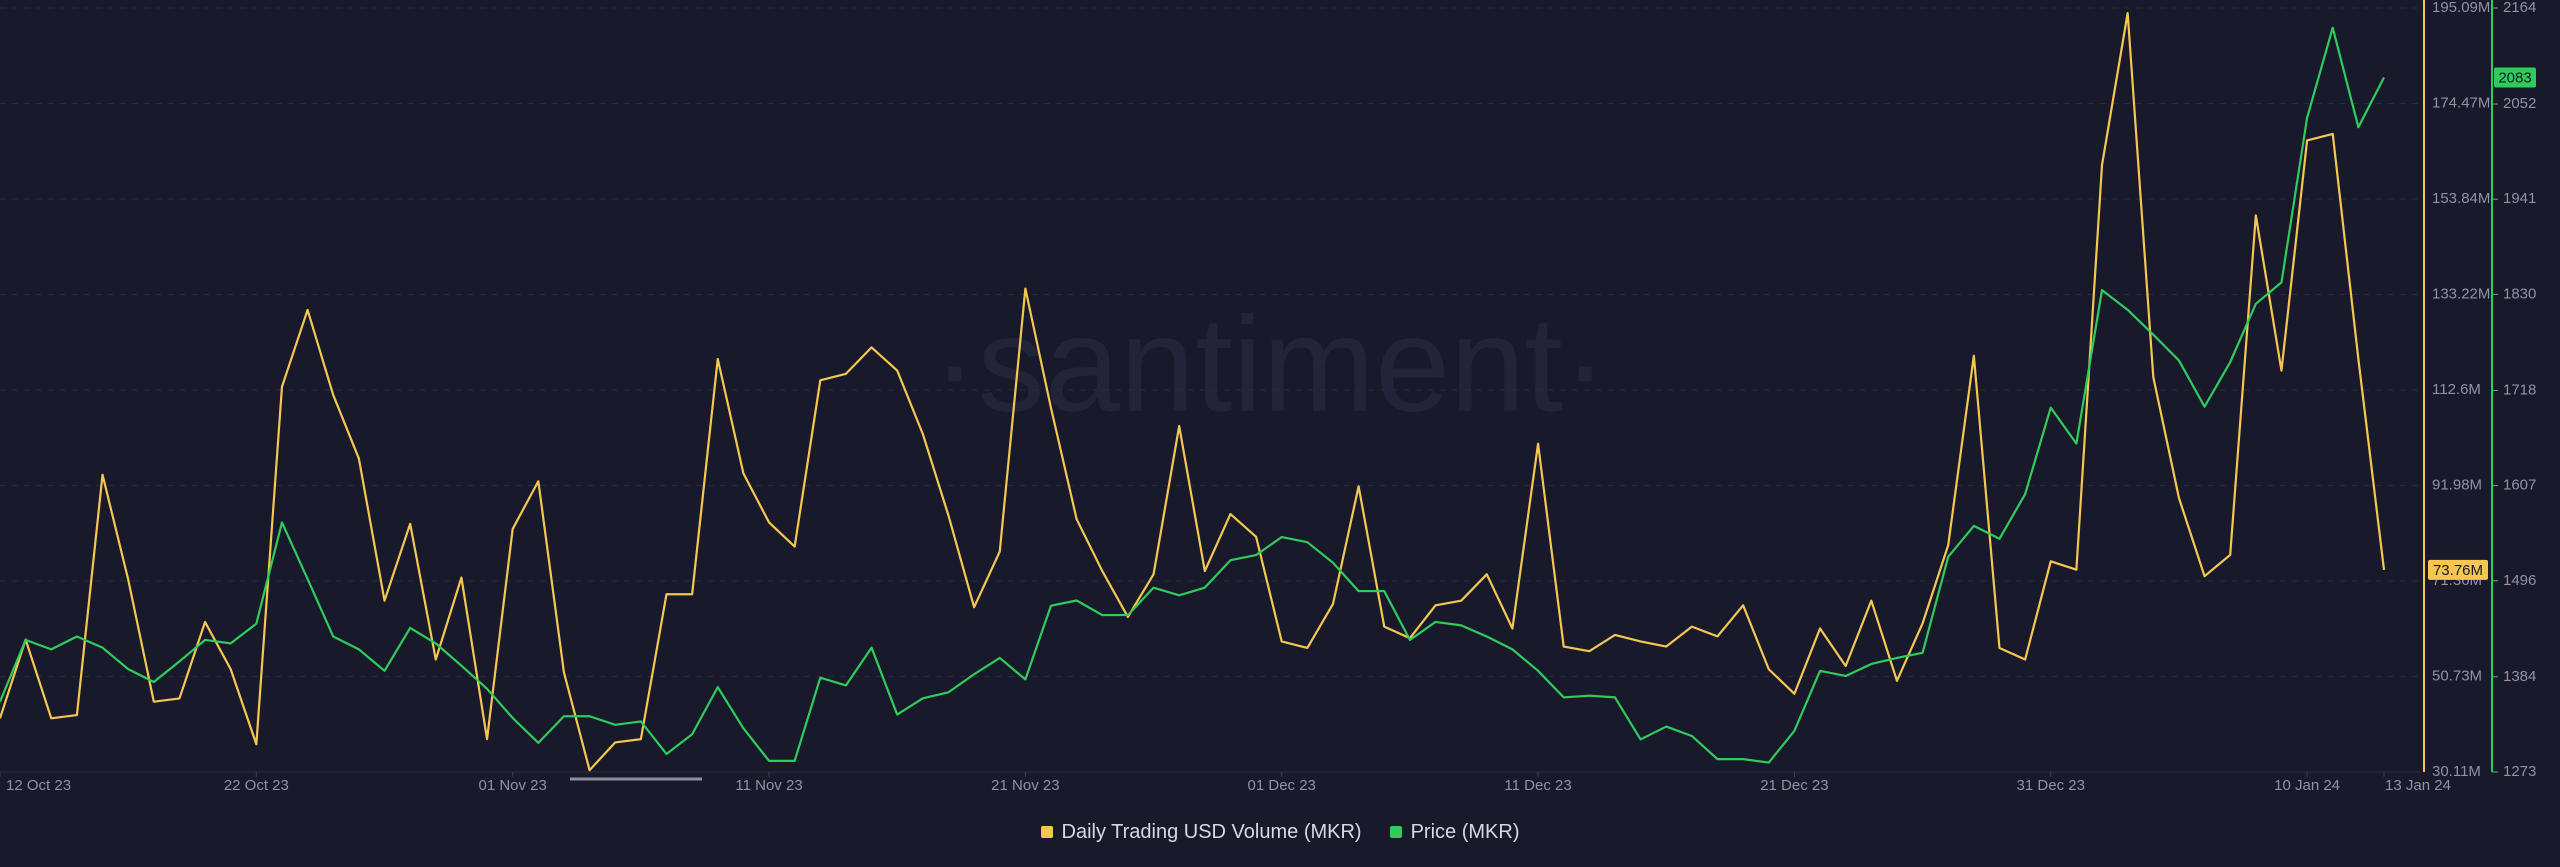 This screenshot has width=2560, height=867. Describe the element at coordinates (1465, 831) in the screenshot. I see `legend-label: Price (MKR)` at that location.